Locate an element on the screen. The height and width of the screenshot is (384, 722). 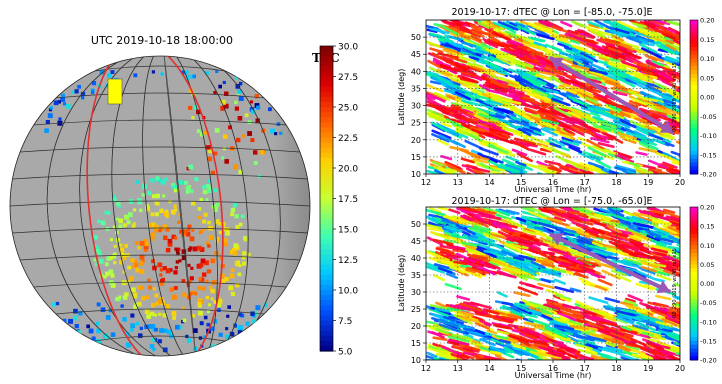
panel1-arrow is located at coordinates (611, 95).